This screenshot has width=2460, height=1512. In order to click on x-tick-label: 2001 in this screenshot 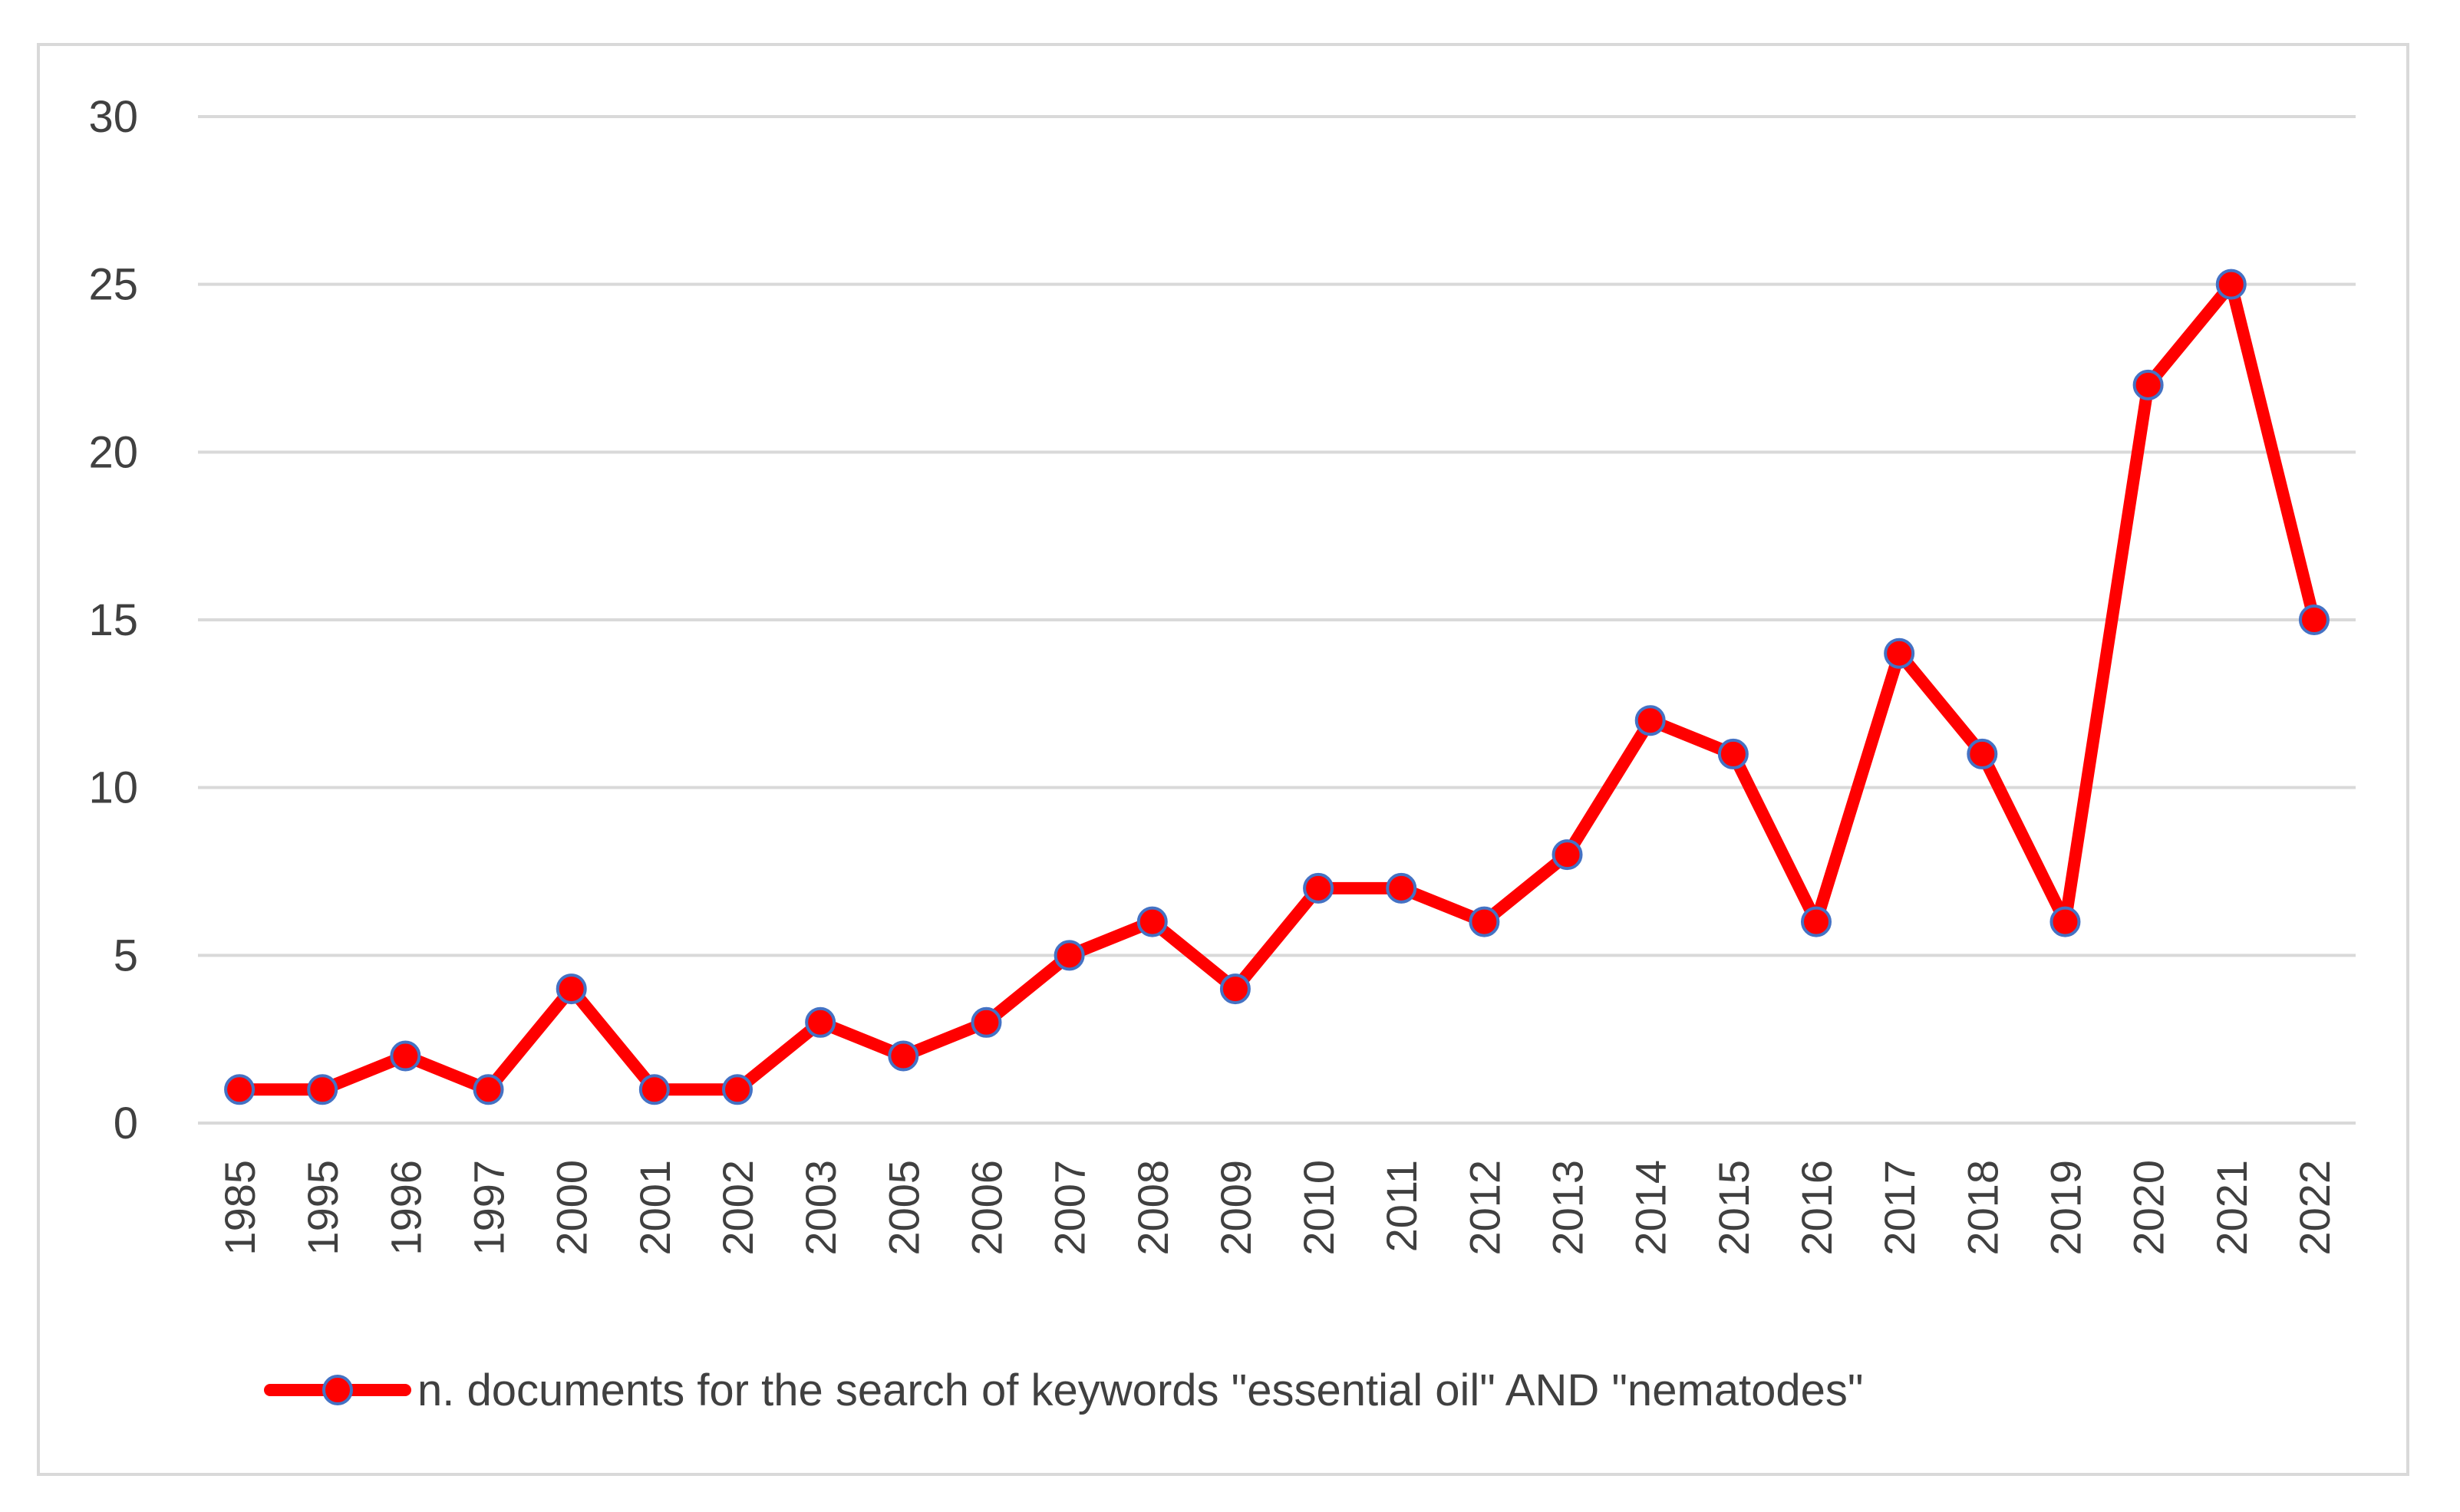, I will do `click(655, 1208)`.